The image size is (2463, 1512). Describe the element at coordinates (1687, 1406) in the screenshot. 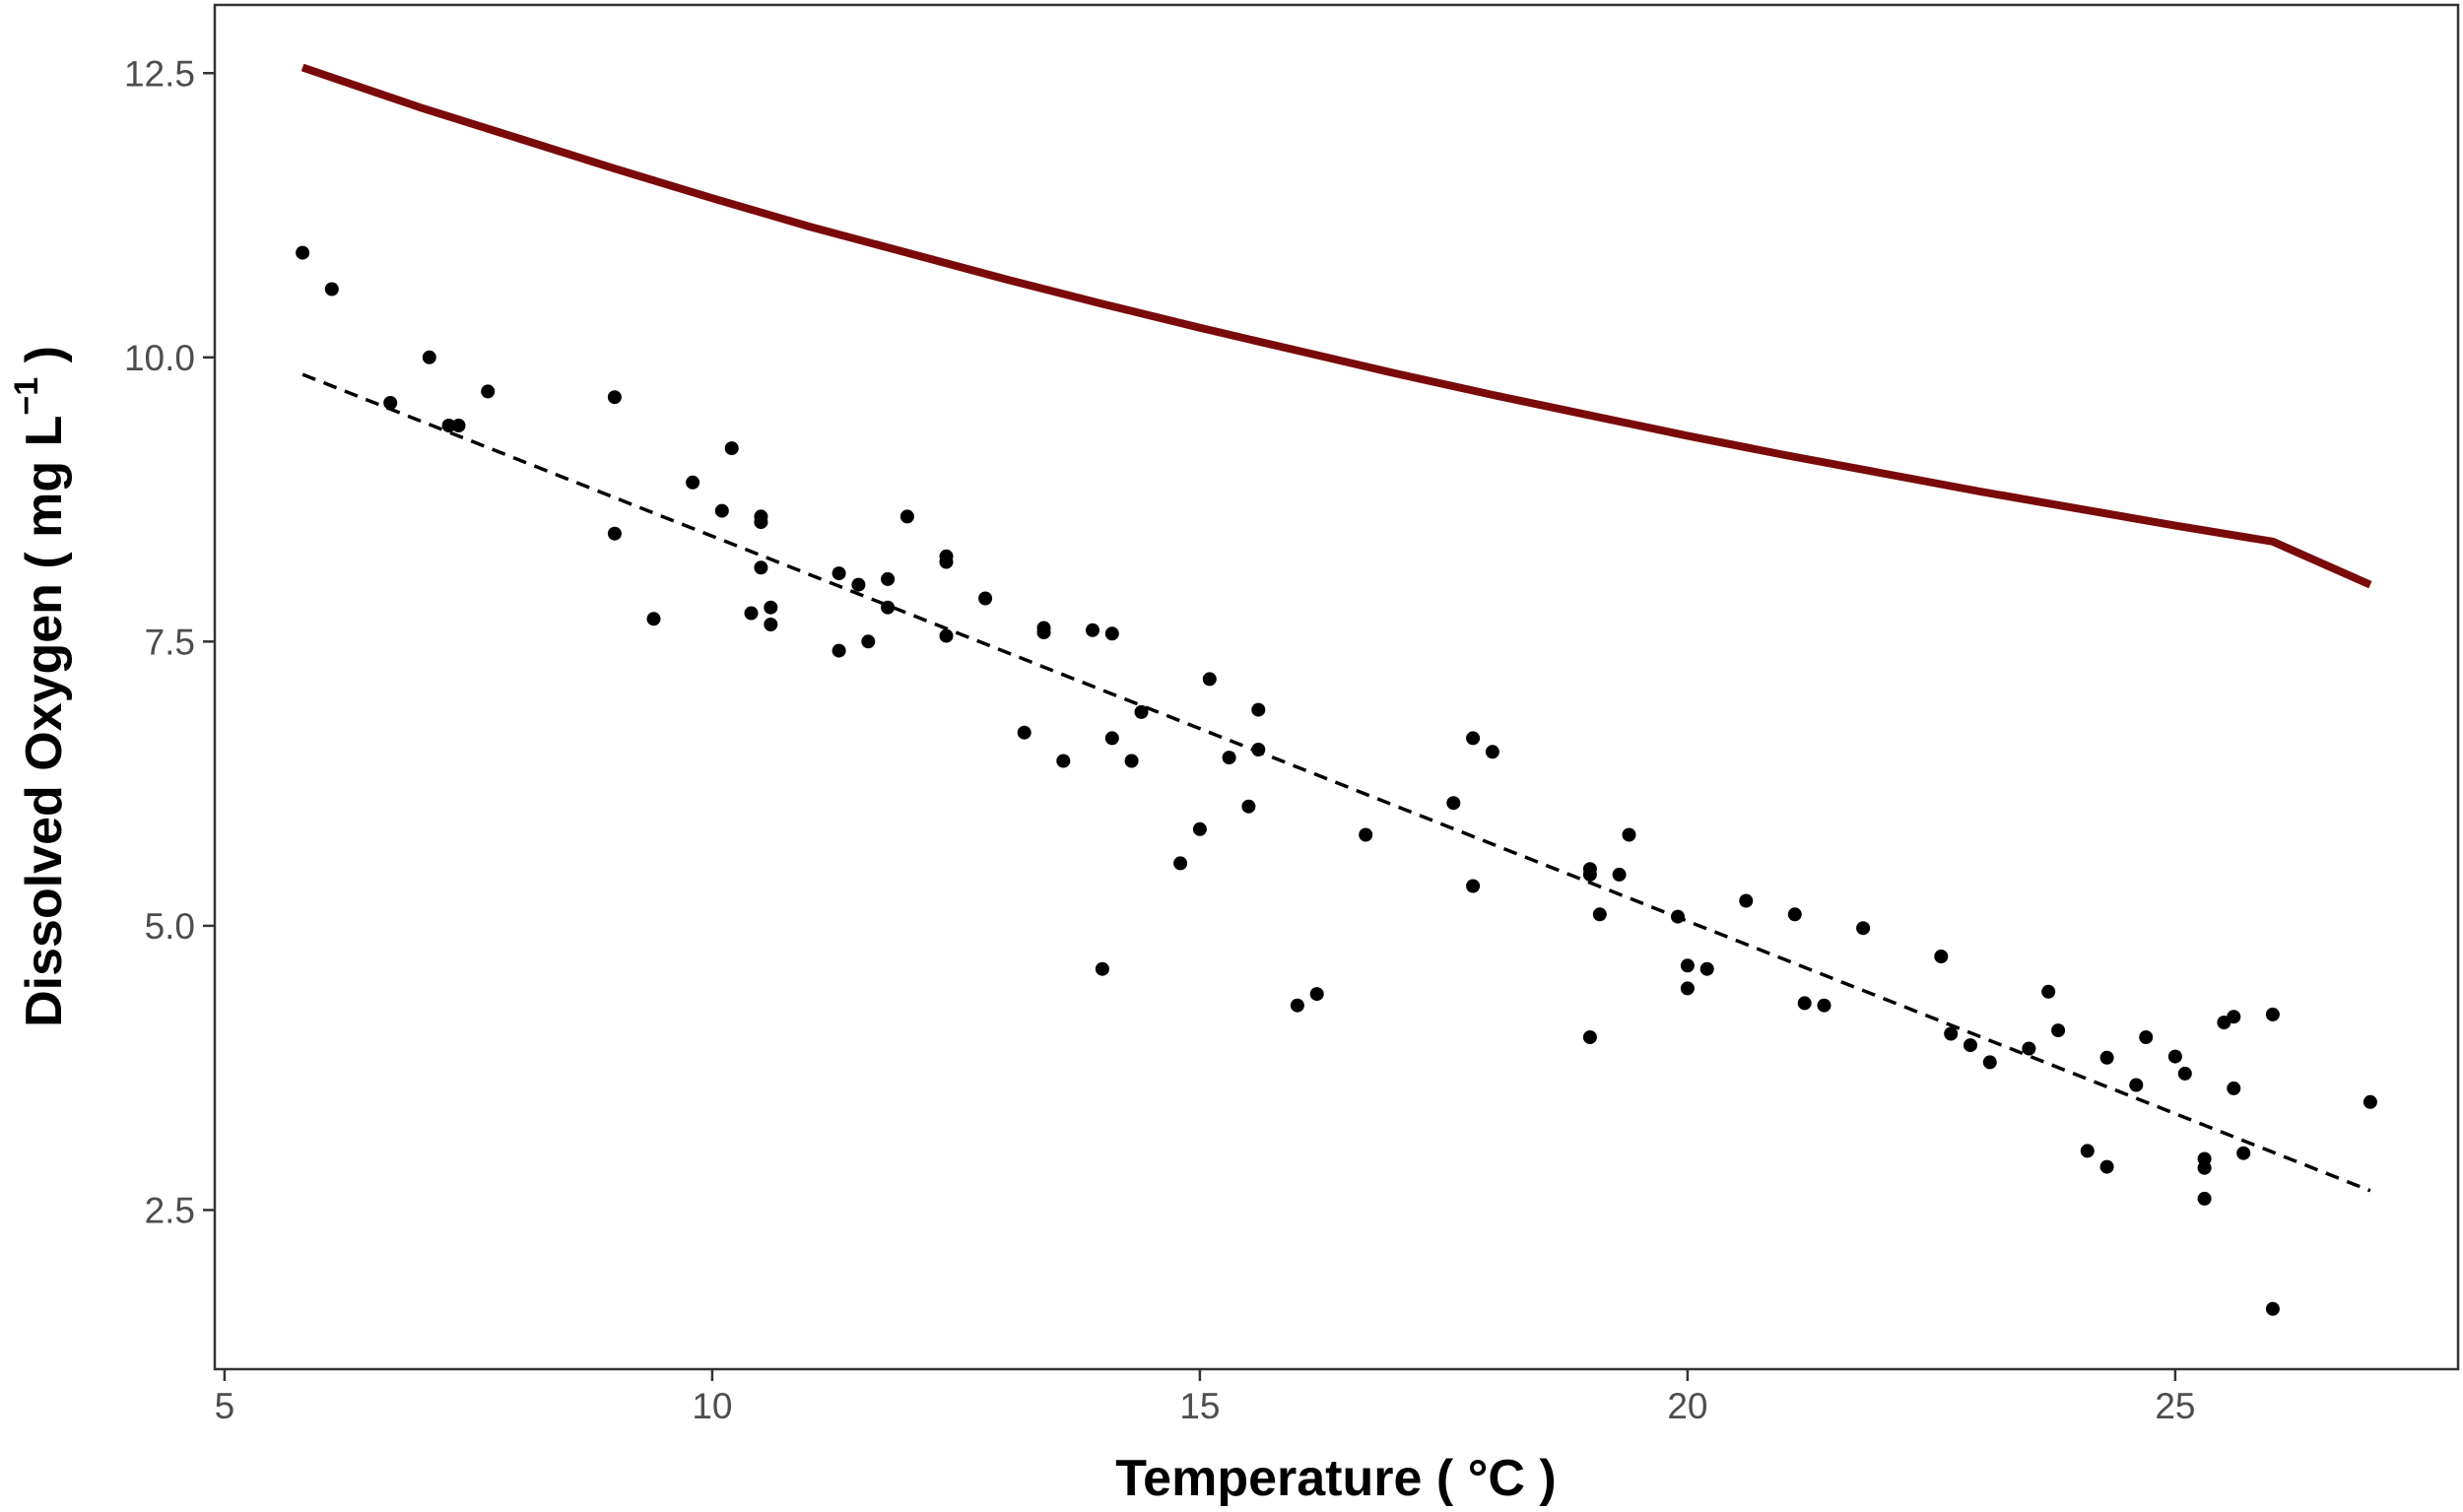

I see `x-tick-label: 20` at that location.